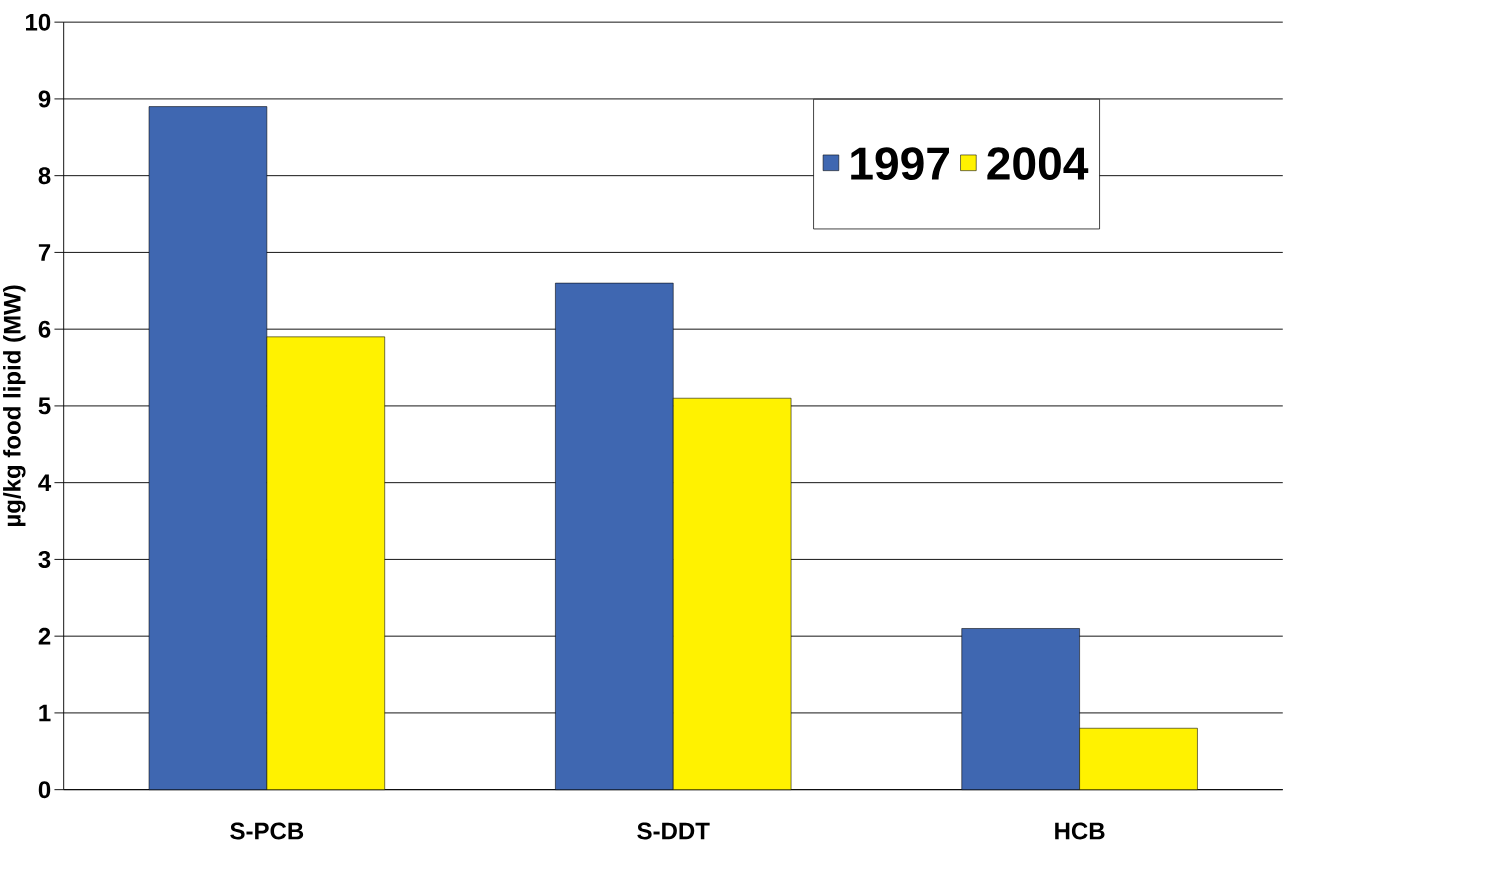 Image resolution: width=1486 pixels, height=870 pixels. I want to click on y-tick-label: 4, so click(45, 482).